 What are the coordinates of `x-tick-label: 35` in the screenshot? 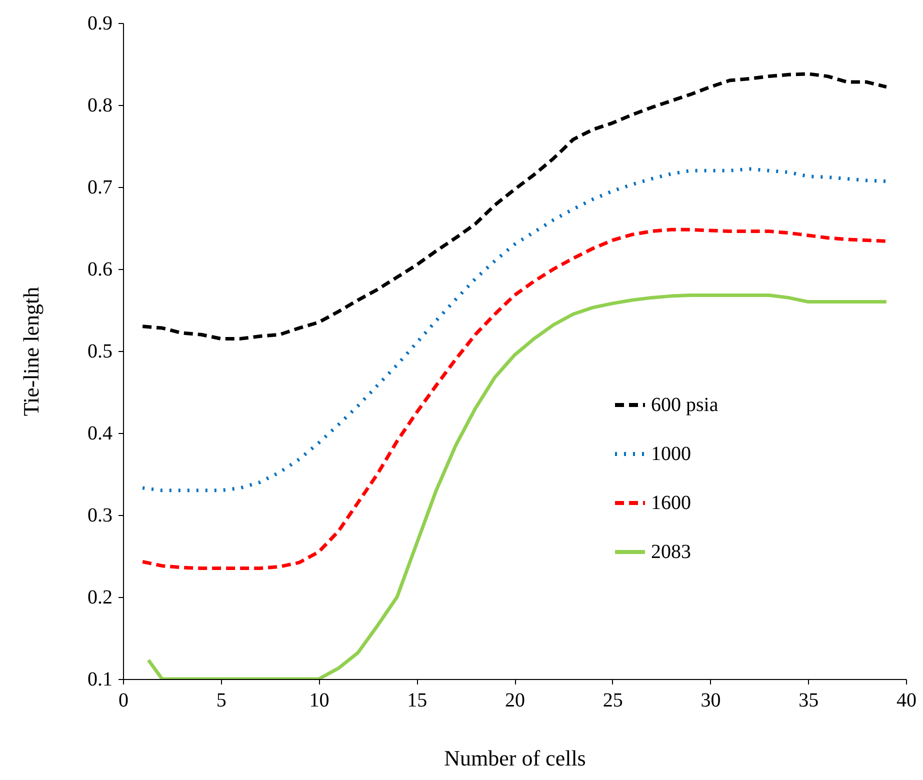 It's located at (808, 701).